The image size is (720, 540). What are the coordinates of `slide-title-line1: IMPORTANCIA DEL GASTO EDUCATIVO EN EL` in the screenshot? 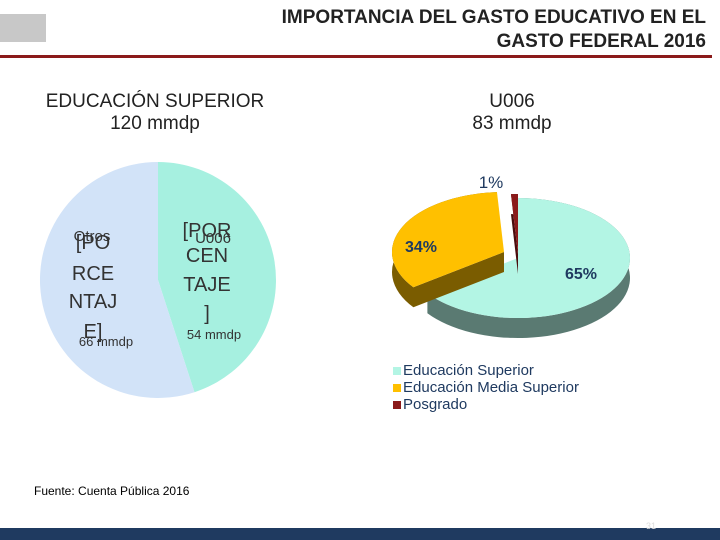 It's located at (493, 17).